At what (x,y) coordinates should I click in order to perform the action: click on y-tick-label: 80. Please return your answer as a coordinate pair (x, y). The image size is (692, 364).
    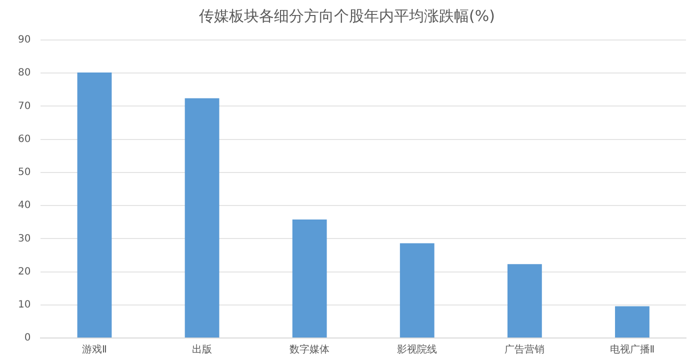
    Looking at the image, I should click on (24, 73).